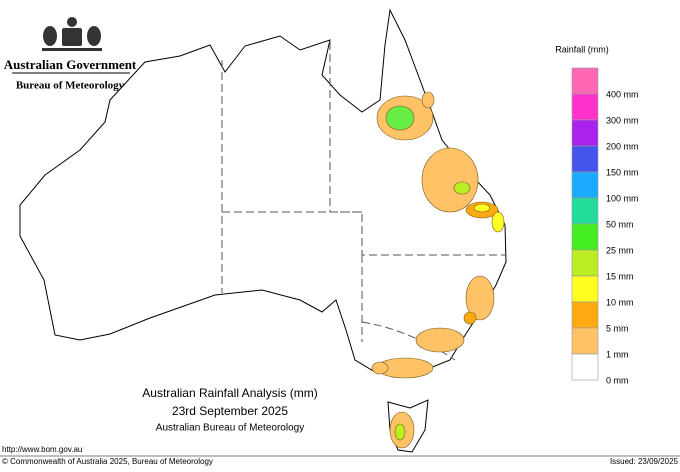 The image size is (680, 472). I want to click on legend-label: 50 mm, so click(620, 224).